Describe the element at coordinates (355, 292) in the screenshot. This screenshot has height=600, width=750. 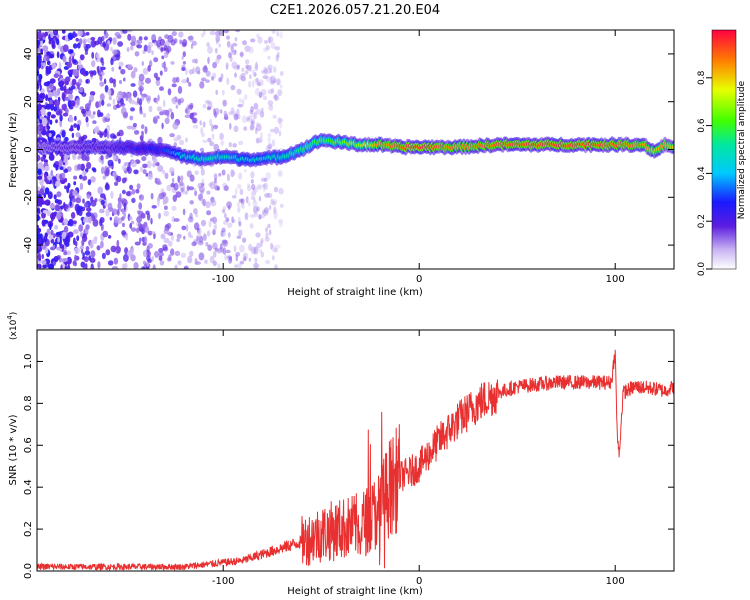
I see `spectrogram-x-label: Height of straight line (km)` at that location.